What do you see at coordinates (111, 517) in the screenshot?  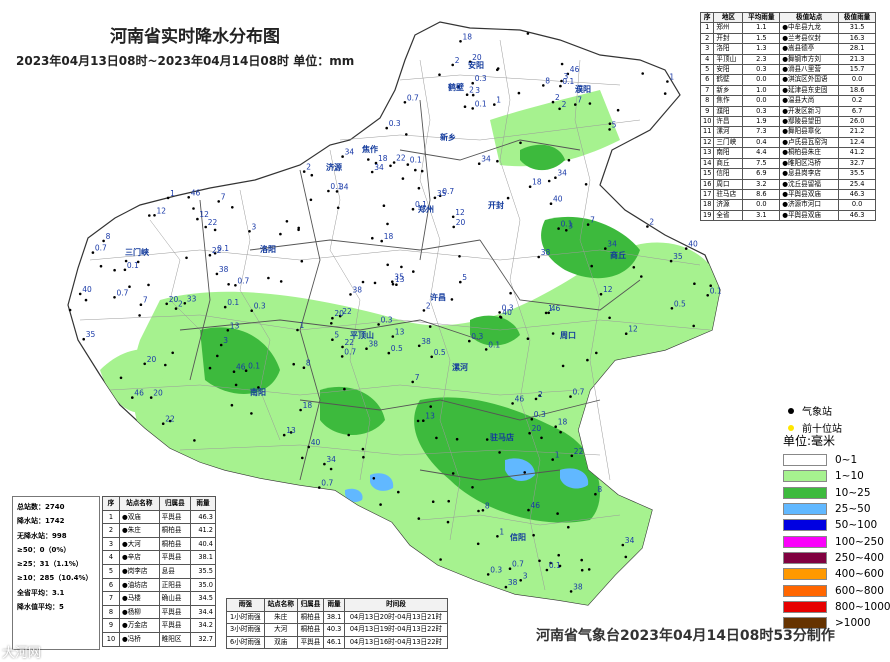 I see `table-cell: 1` at bounding box center [111, 517].